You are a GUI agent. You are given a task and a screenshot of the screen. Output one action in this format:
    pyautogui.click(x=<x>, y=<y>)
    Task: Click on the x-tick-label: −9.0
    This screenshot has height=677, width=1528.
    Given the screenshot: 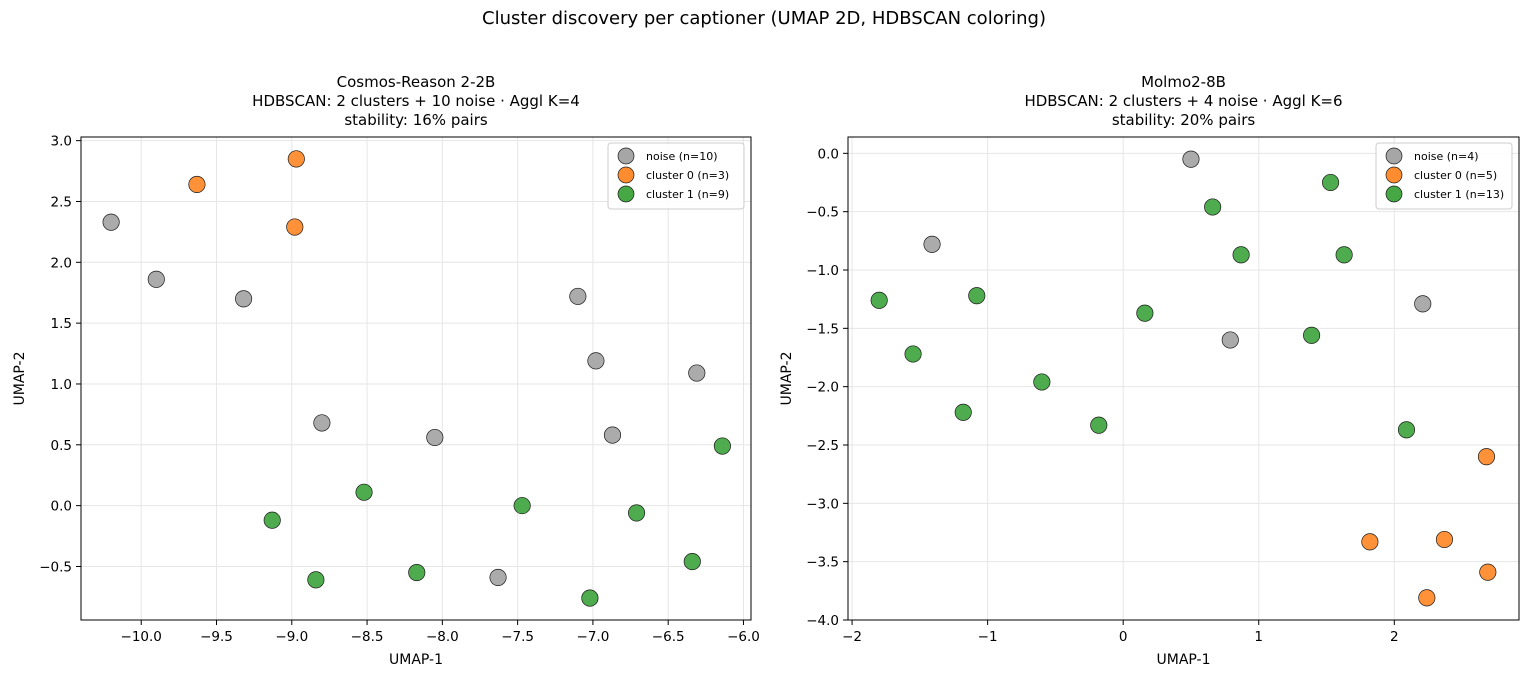 What is the action you would take?
    pyautogui.click(x=291, y=637)
    